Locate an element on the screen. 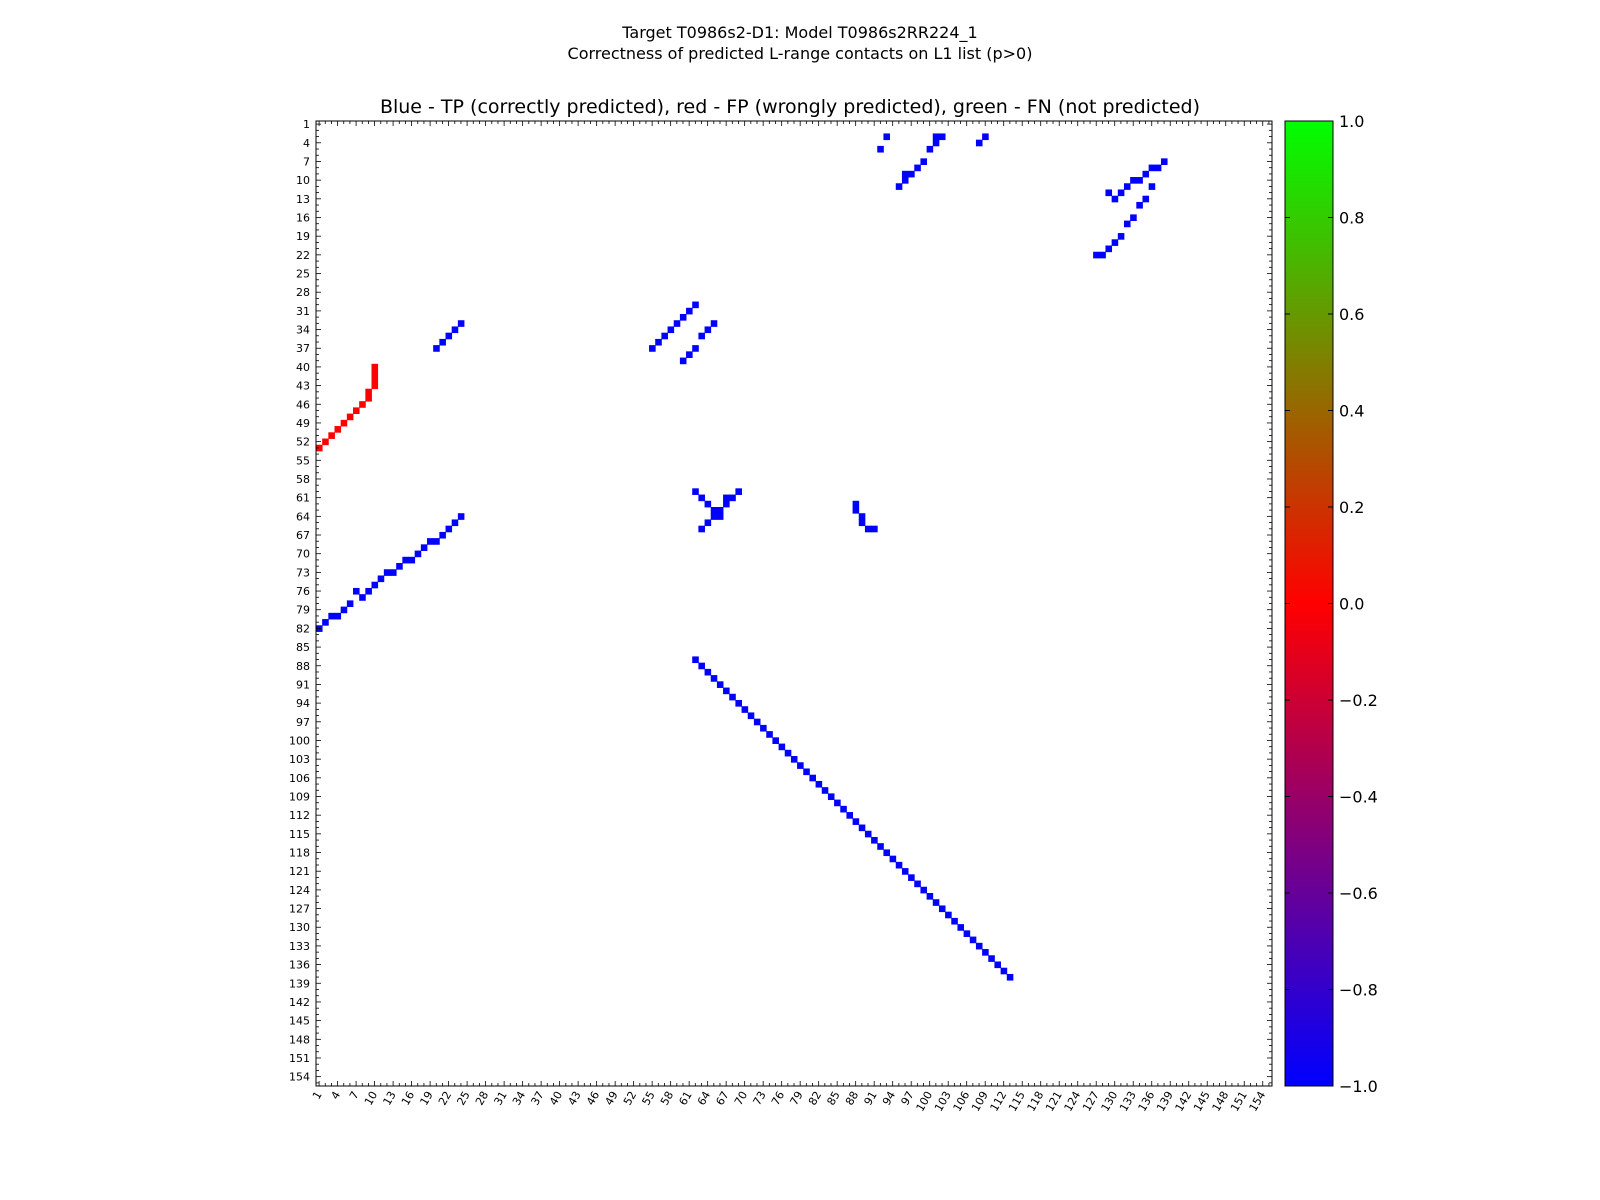 The width and height of the screenshot is (1600, 1200). y-tick-label: 37 is located at coordinates (303, 348).